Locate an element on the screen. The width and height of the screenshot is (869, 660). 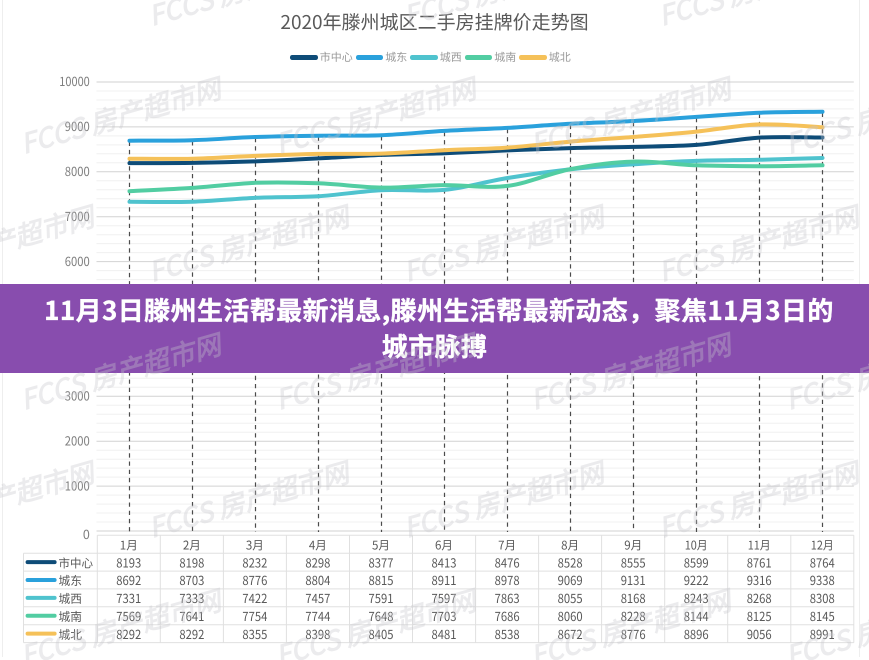
svg-text: 8538 is located at coordinates (507, 633).